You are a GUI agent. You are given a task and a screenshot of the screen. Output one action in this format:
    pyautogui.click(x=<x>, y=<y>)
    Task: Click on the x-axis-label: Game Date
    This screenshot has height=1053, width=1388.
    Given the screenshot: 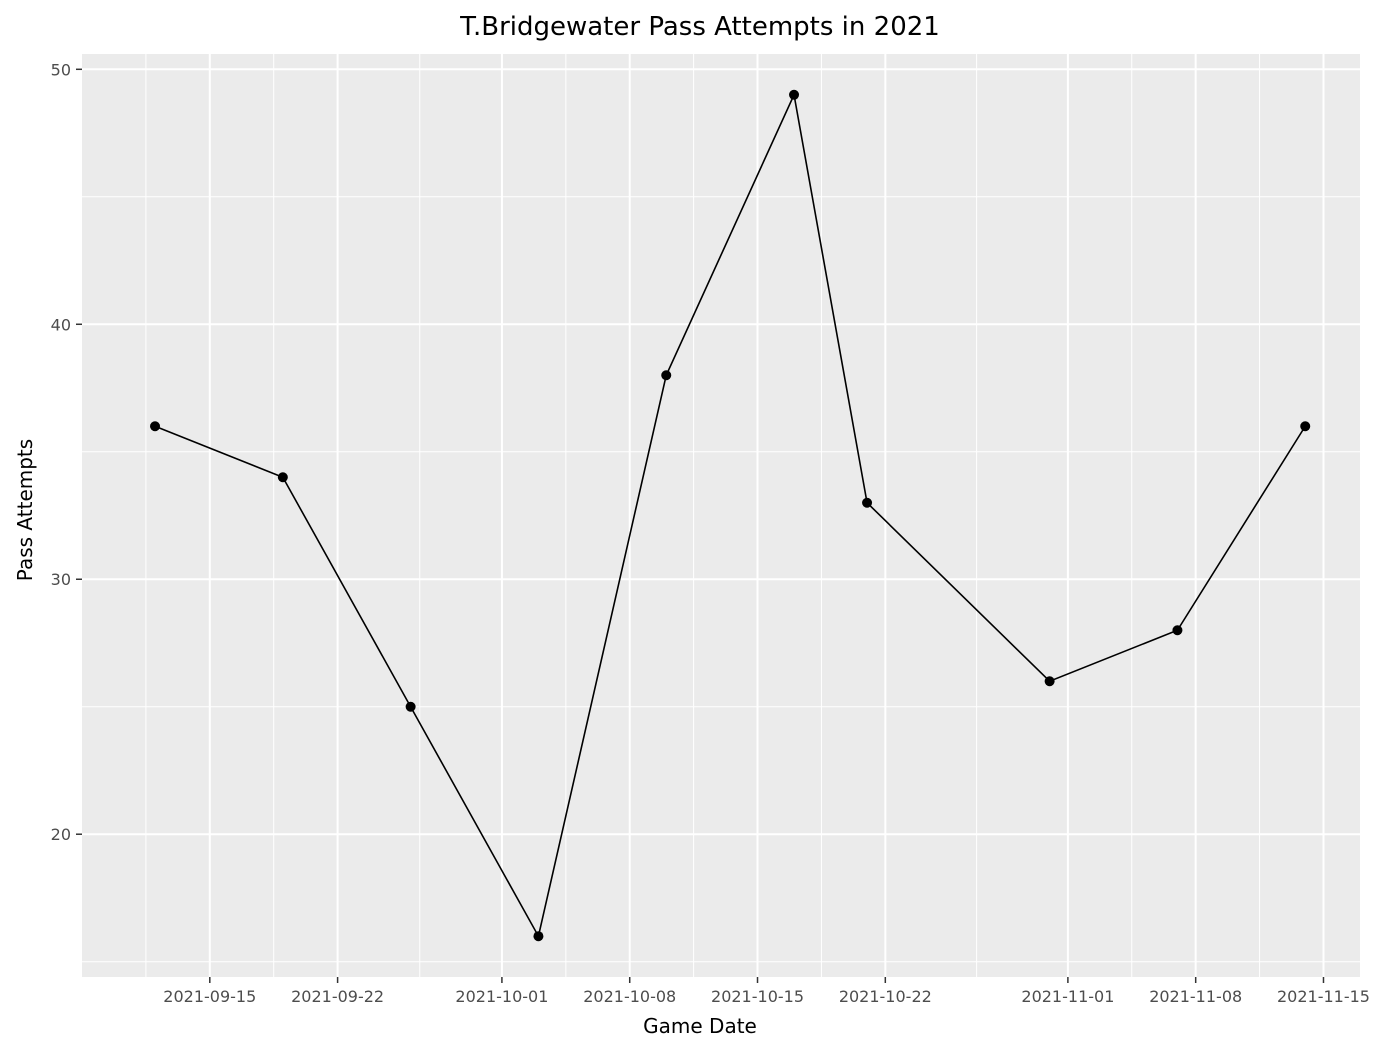 What is the action you would take?
    pyautogui.click(x=700, y=1026)
    